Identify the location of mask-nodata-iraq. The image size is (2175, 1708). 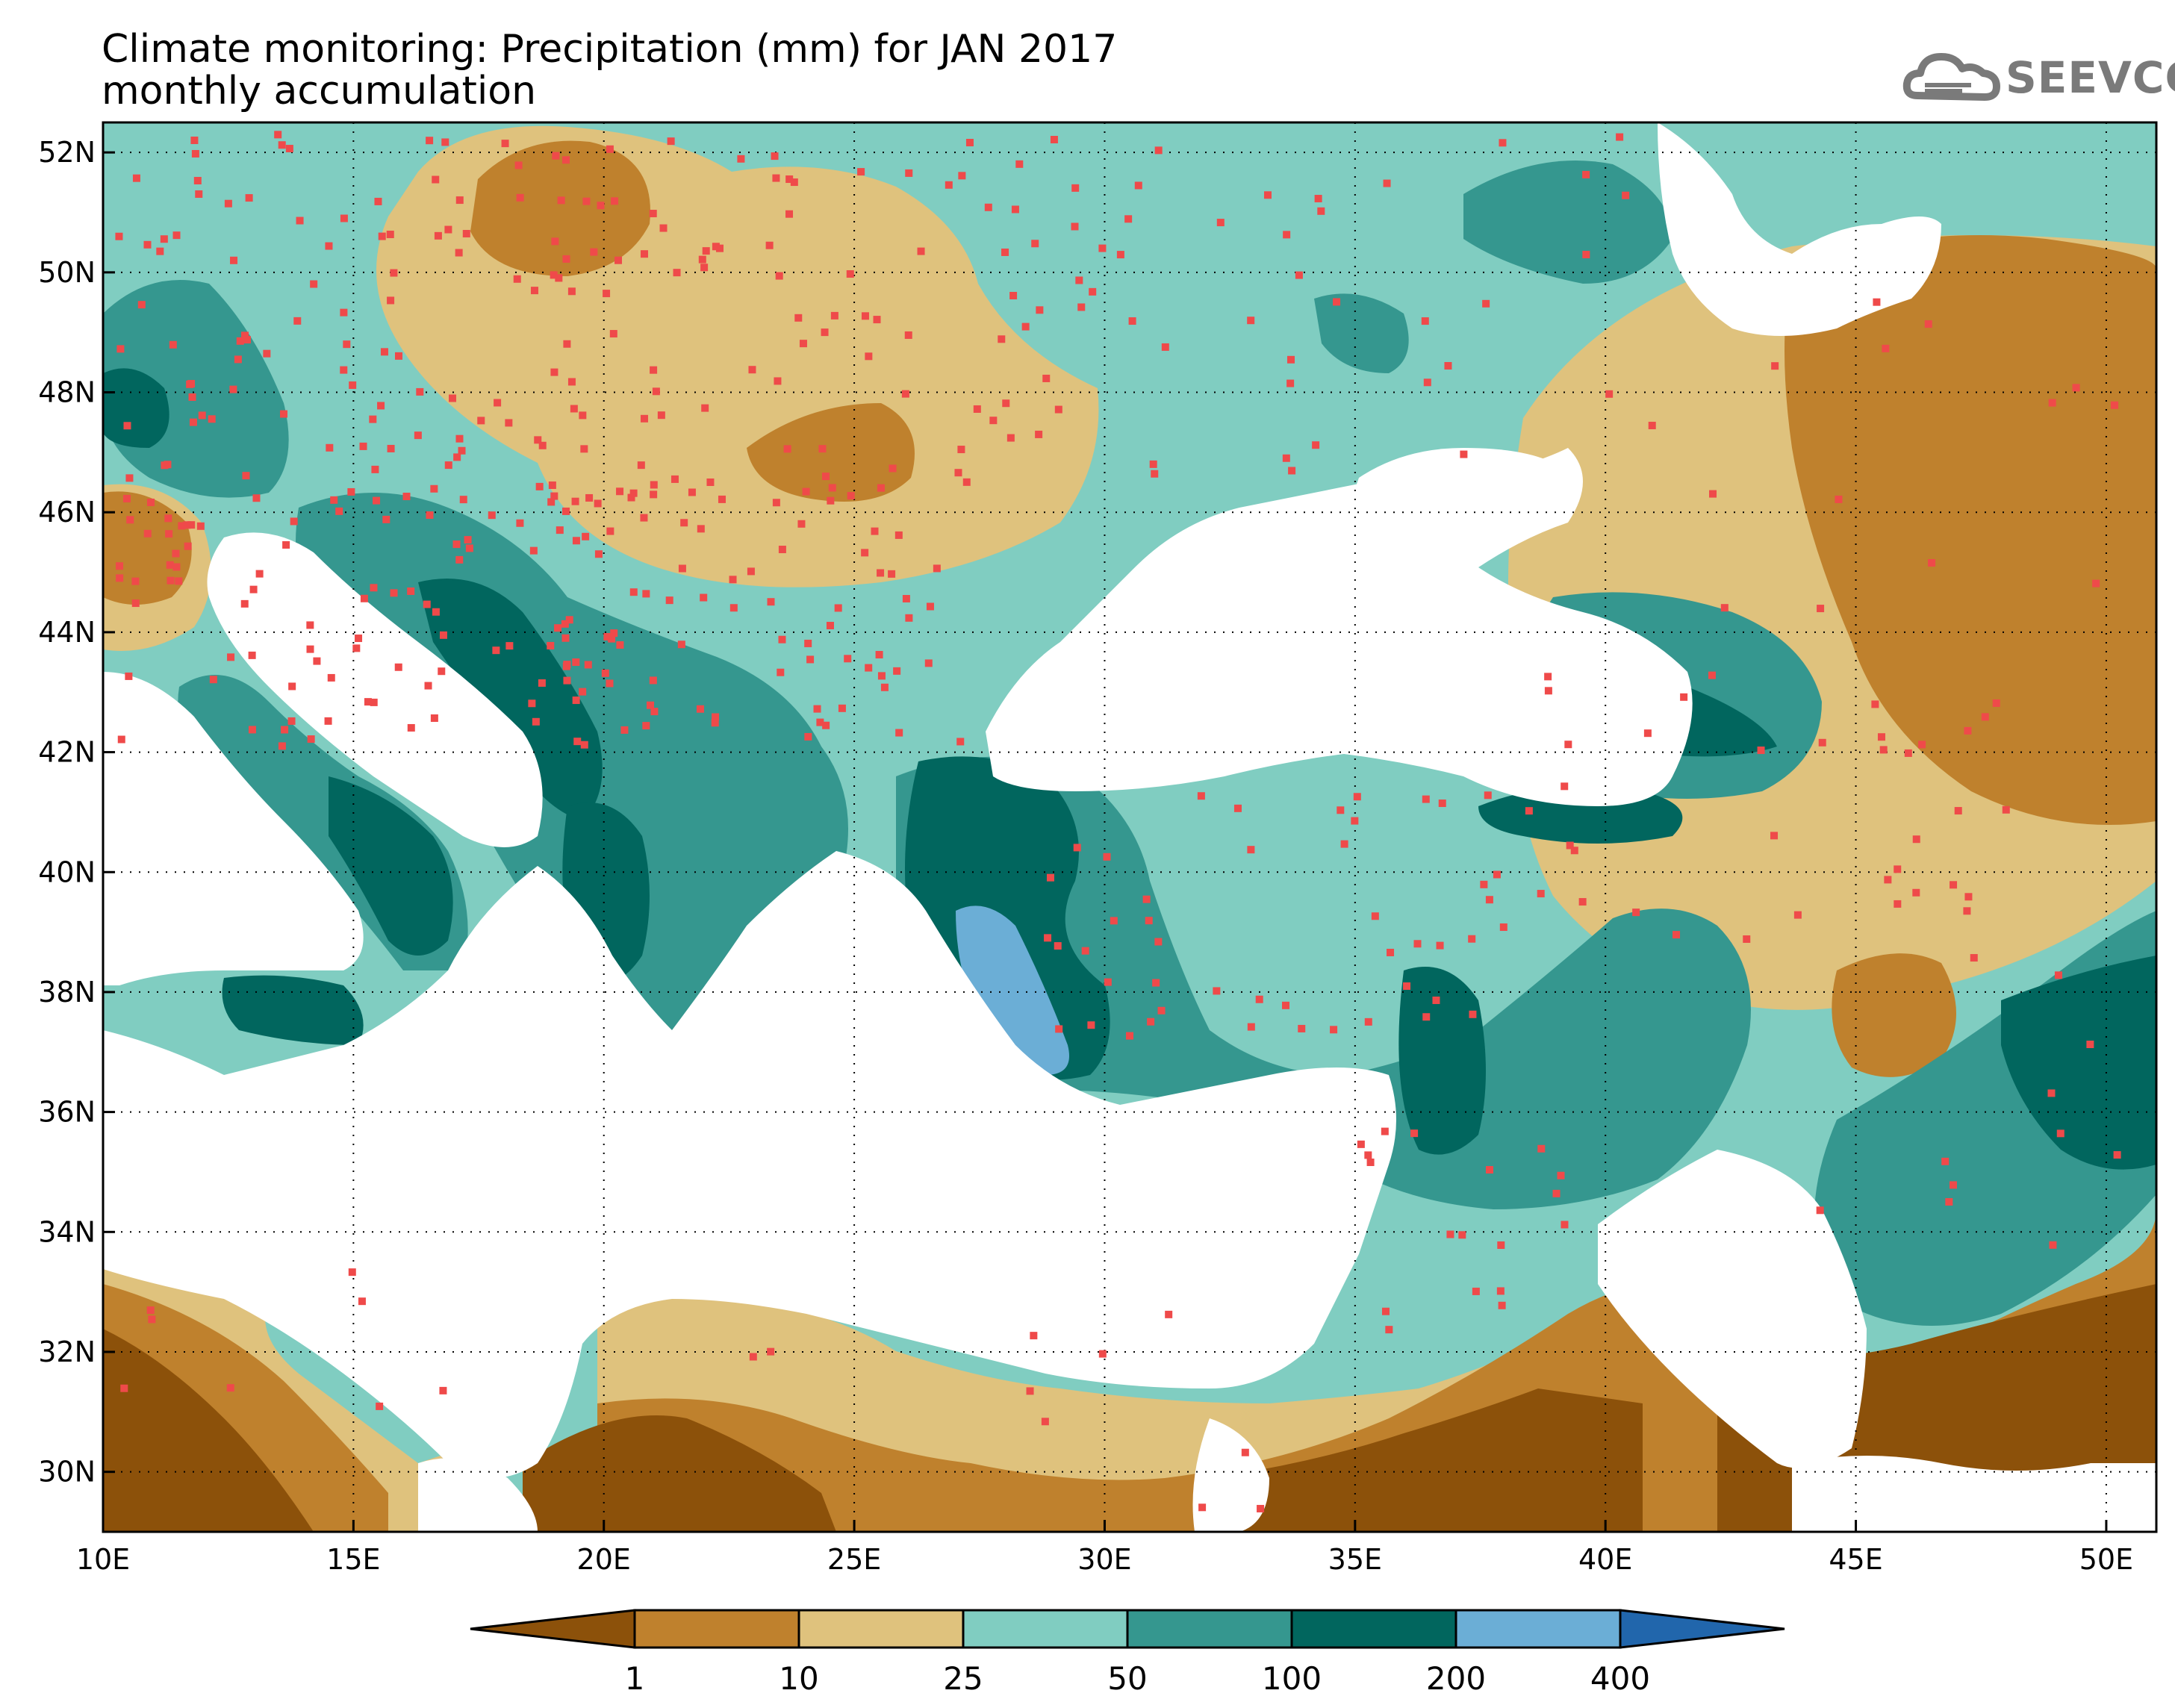
(1732, 1309).